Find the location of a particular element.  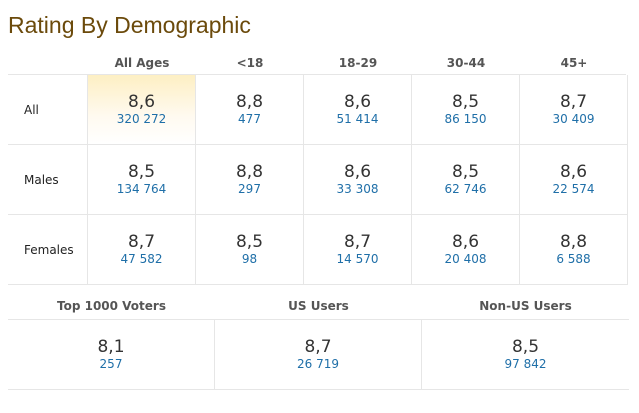

vote-count: 86 150 is located at coordinates (465, 119).